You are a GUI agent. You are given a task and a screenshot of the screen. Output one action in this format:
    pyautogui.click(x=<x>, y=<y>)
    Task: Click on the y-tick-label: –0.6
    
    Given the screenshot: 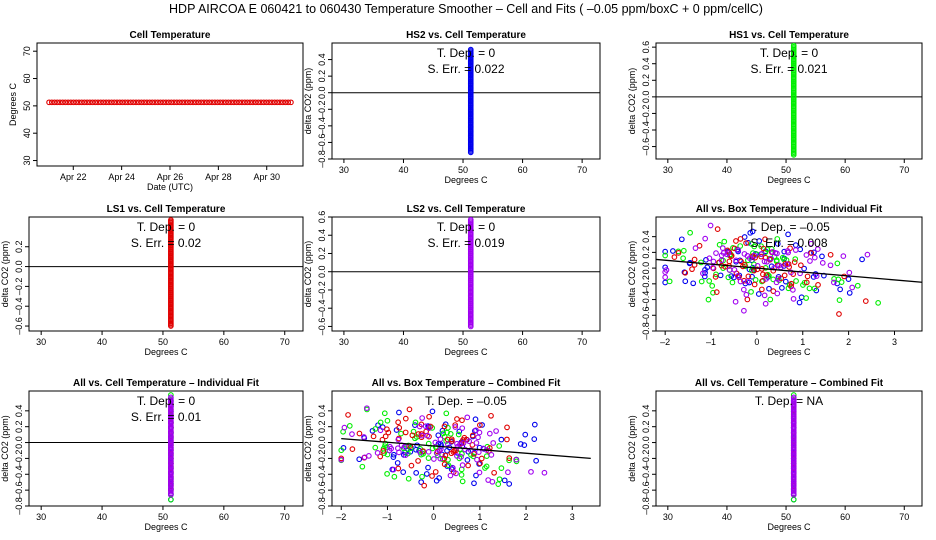 What is the action you would take?
    pyautogui.click(x=322, y=327)
    